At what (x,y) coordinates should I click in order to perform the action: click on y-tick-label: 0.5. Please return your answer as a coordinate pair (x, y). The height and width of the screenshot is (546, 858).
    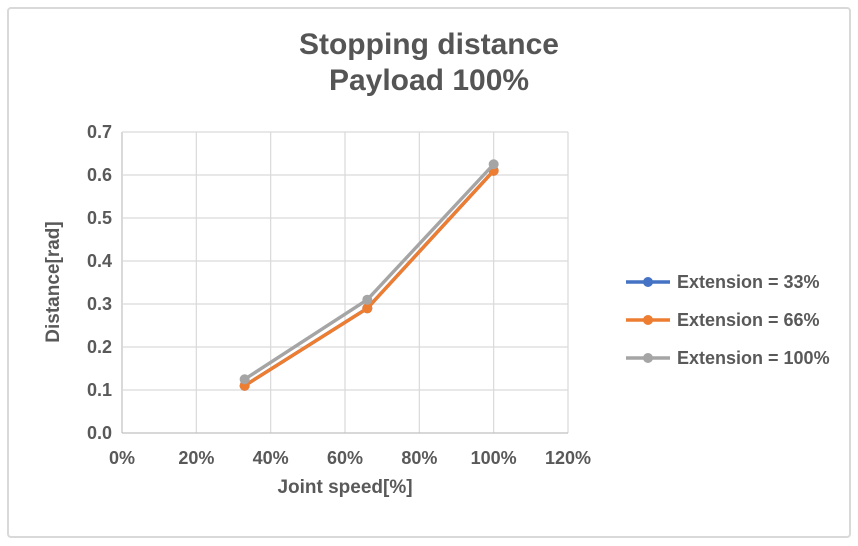
    Looking at the image, I should click on (99, 218).